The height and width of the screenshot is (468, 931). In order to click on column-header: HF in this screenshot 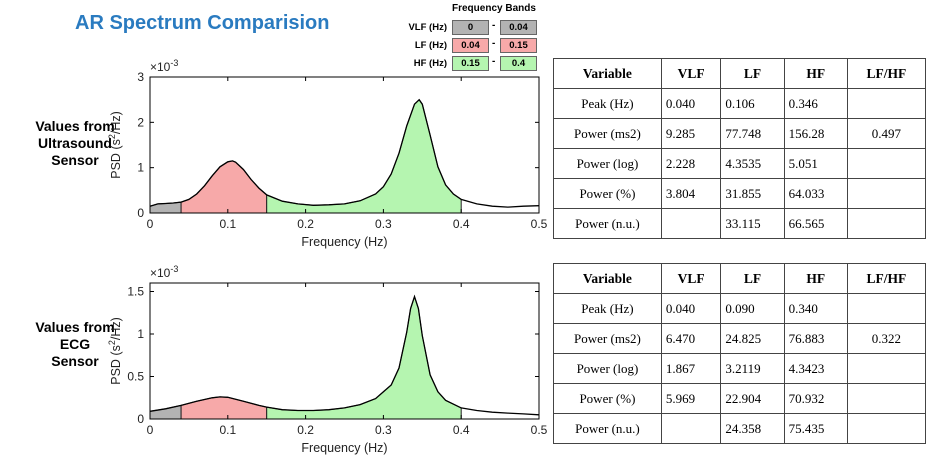, I will do `click(815, 73)`.